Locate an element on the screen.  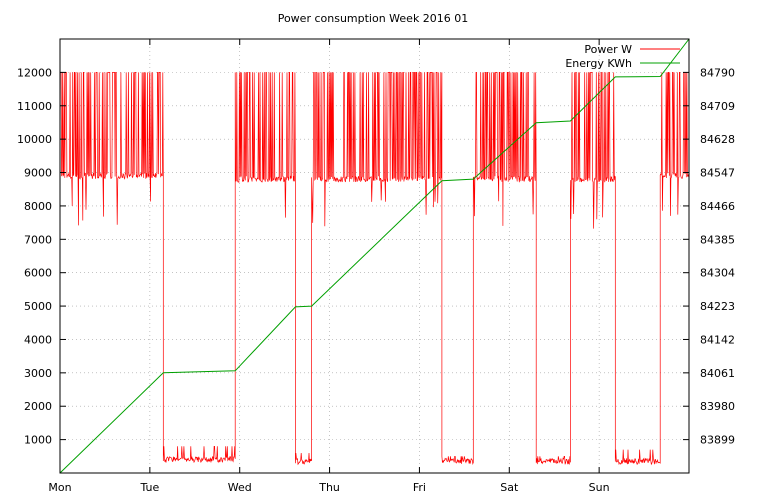
x-tick-label: Mon is located at coordinates (59, 487).